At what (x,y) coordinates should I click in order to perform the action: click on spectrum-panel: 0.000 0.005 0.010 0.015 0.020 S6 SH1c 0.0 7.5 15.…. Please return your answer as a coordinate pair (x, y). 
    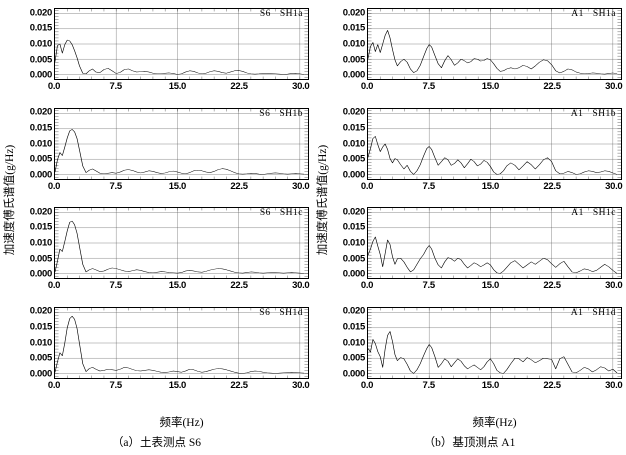
    Looking at the image, I should click on (165, 251).